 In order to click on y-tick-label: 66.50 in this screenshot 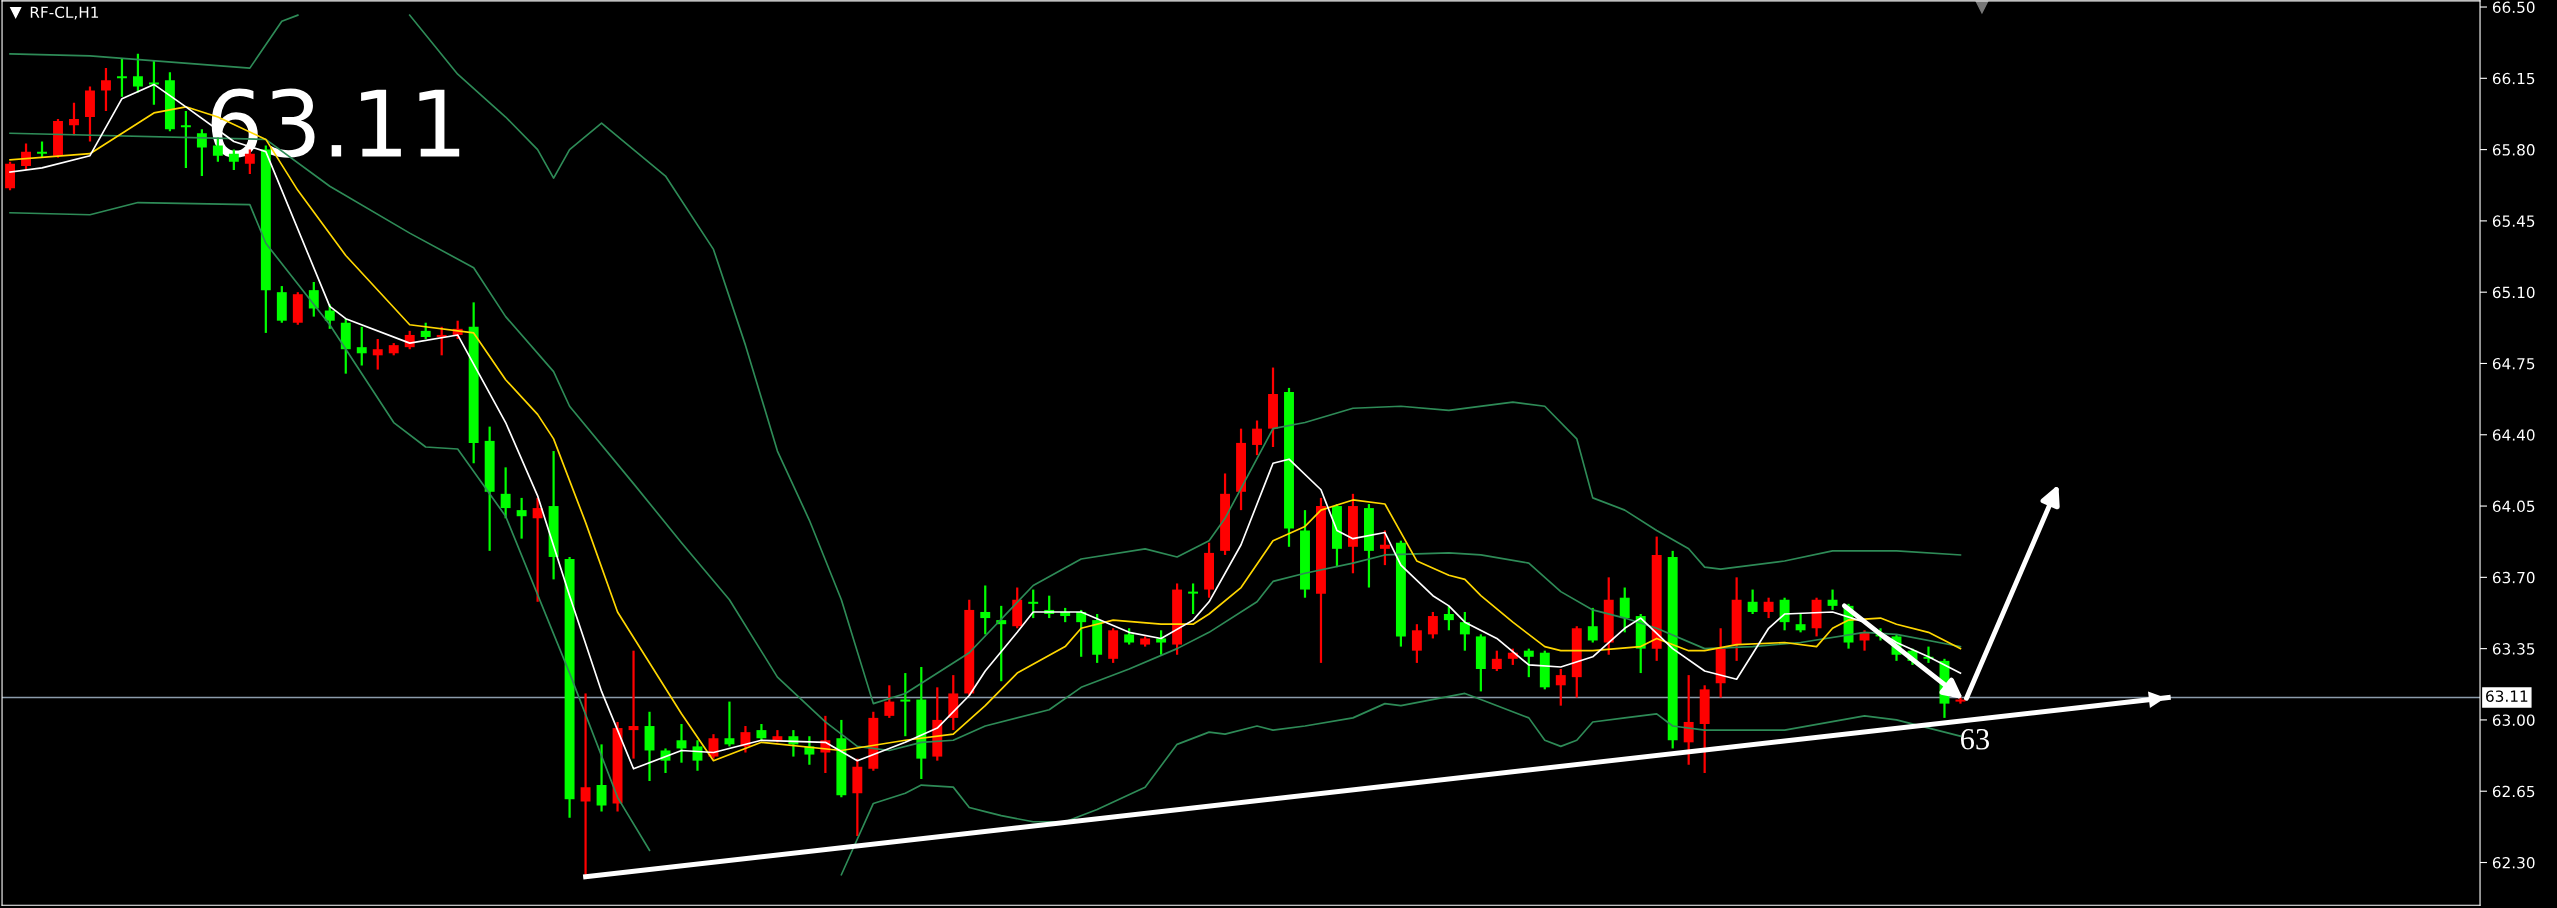, I will do `click(2513, 7)`.